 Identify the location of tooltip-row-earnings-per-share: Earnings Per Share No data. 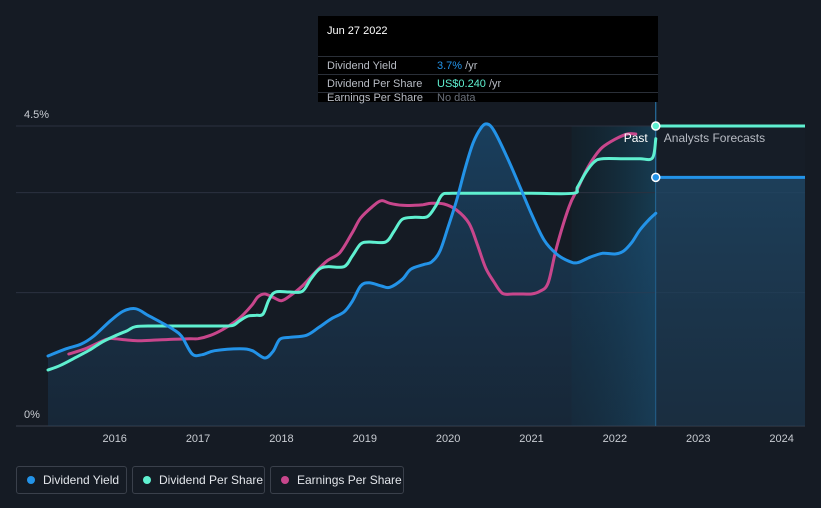
(488, 98).